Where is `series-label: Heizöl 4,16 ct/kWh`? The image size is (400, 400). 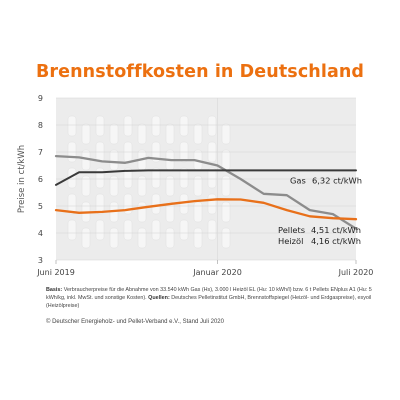 series-label: Heizöl 4,16 ct/kWh is located at coordinates (319, 241).